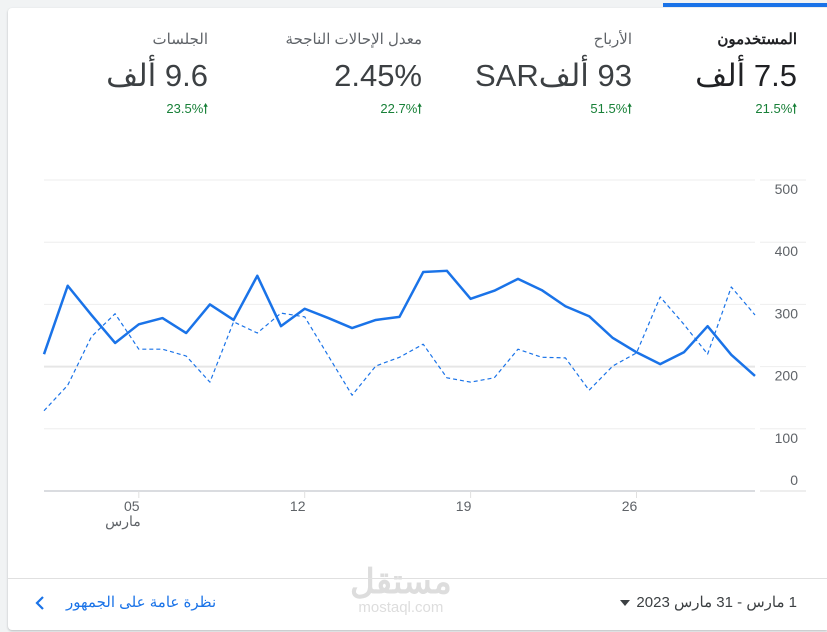  What do you see at coordinates (401, 108) in the screenshot?
I see `metric-change: 🠑22.7%` at bounding box center [401, 108].